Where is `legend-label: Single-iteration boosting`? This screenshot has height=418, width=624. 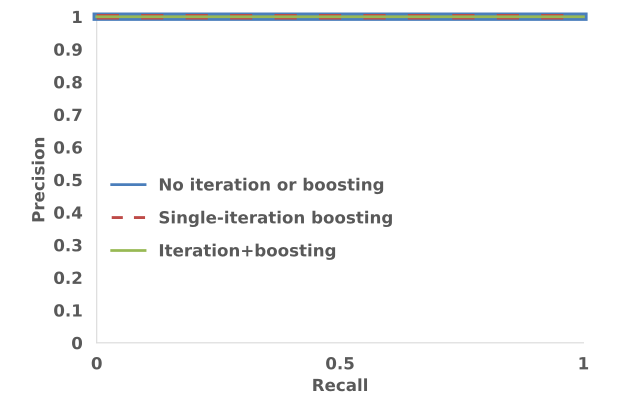
legend-label: Single-iteration boosting is located at coordinates (276, 218).